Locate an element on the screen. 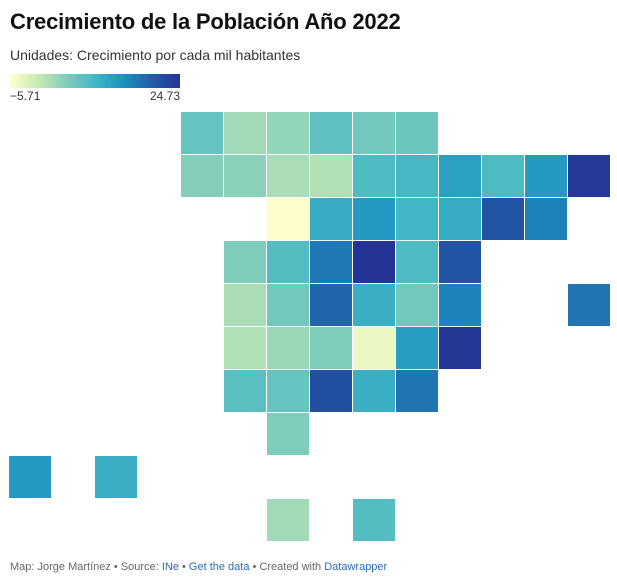 The width and height of the screenshot is (617, 583). color-legend: −5.71 24.73 is located at coordinates (95, 88).